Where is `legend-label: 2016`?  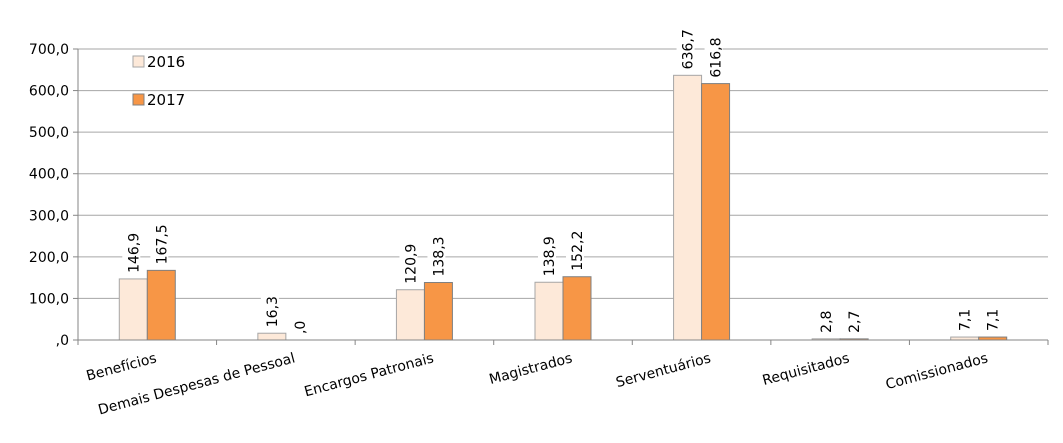 legend-label: 2016 is located at coordinates (166, 62).